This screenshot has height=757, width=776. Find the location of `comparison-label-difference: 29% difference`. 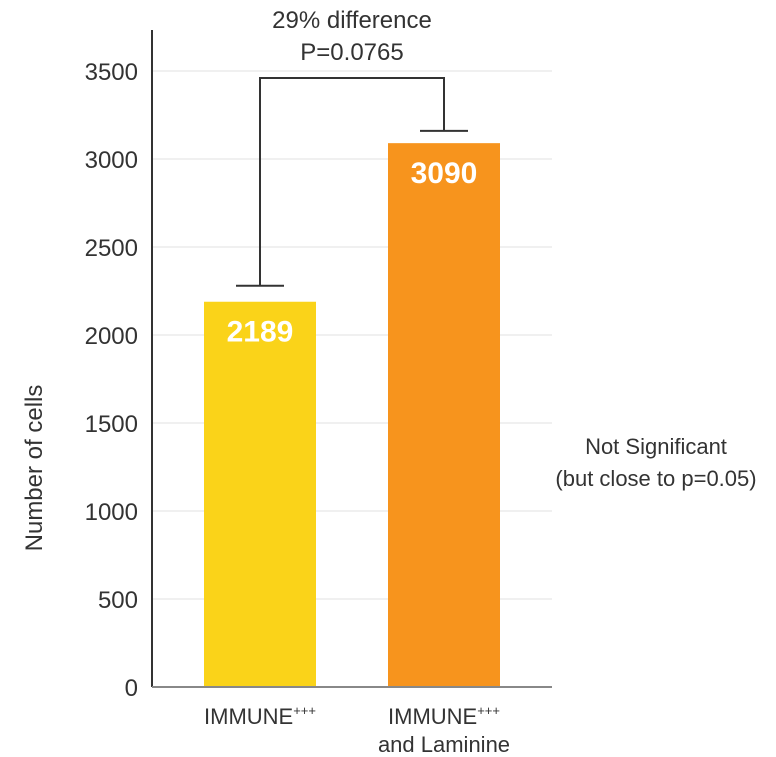

comparison-label-difference: 29% difference is located at coordinates (352, 20).